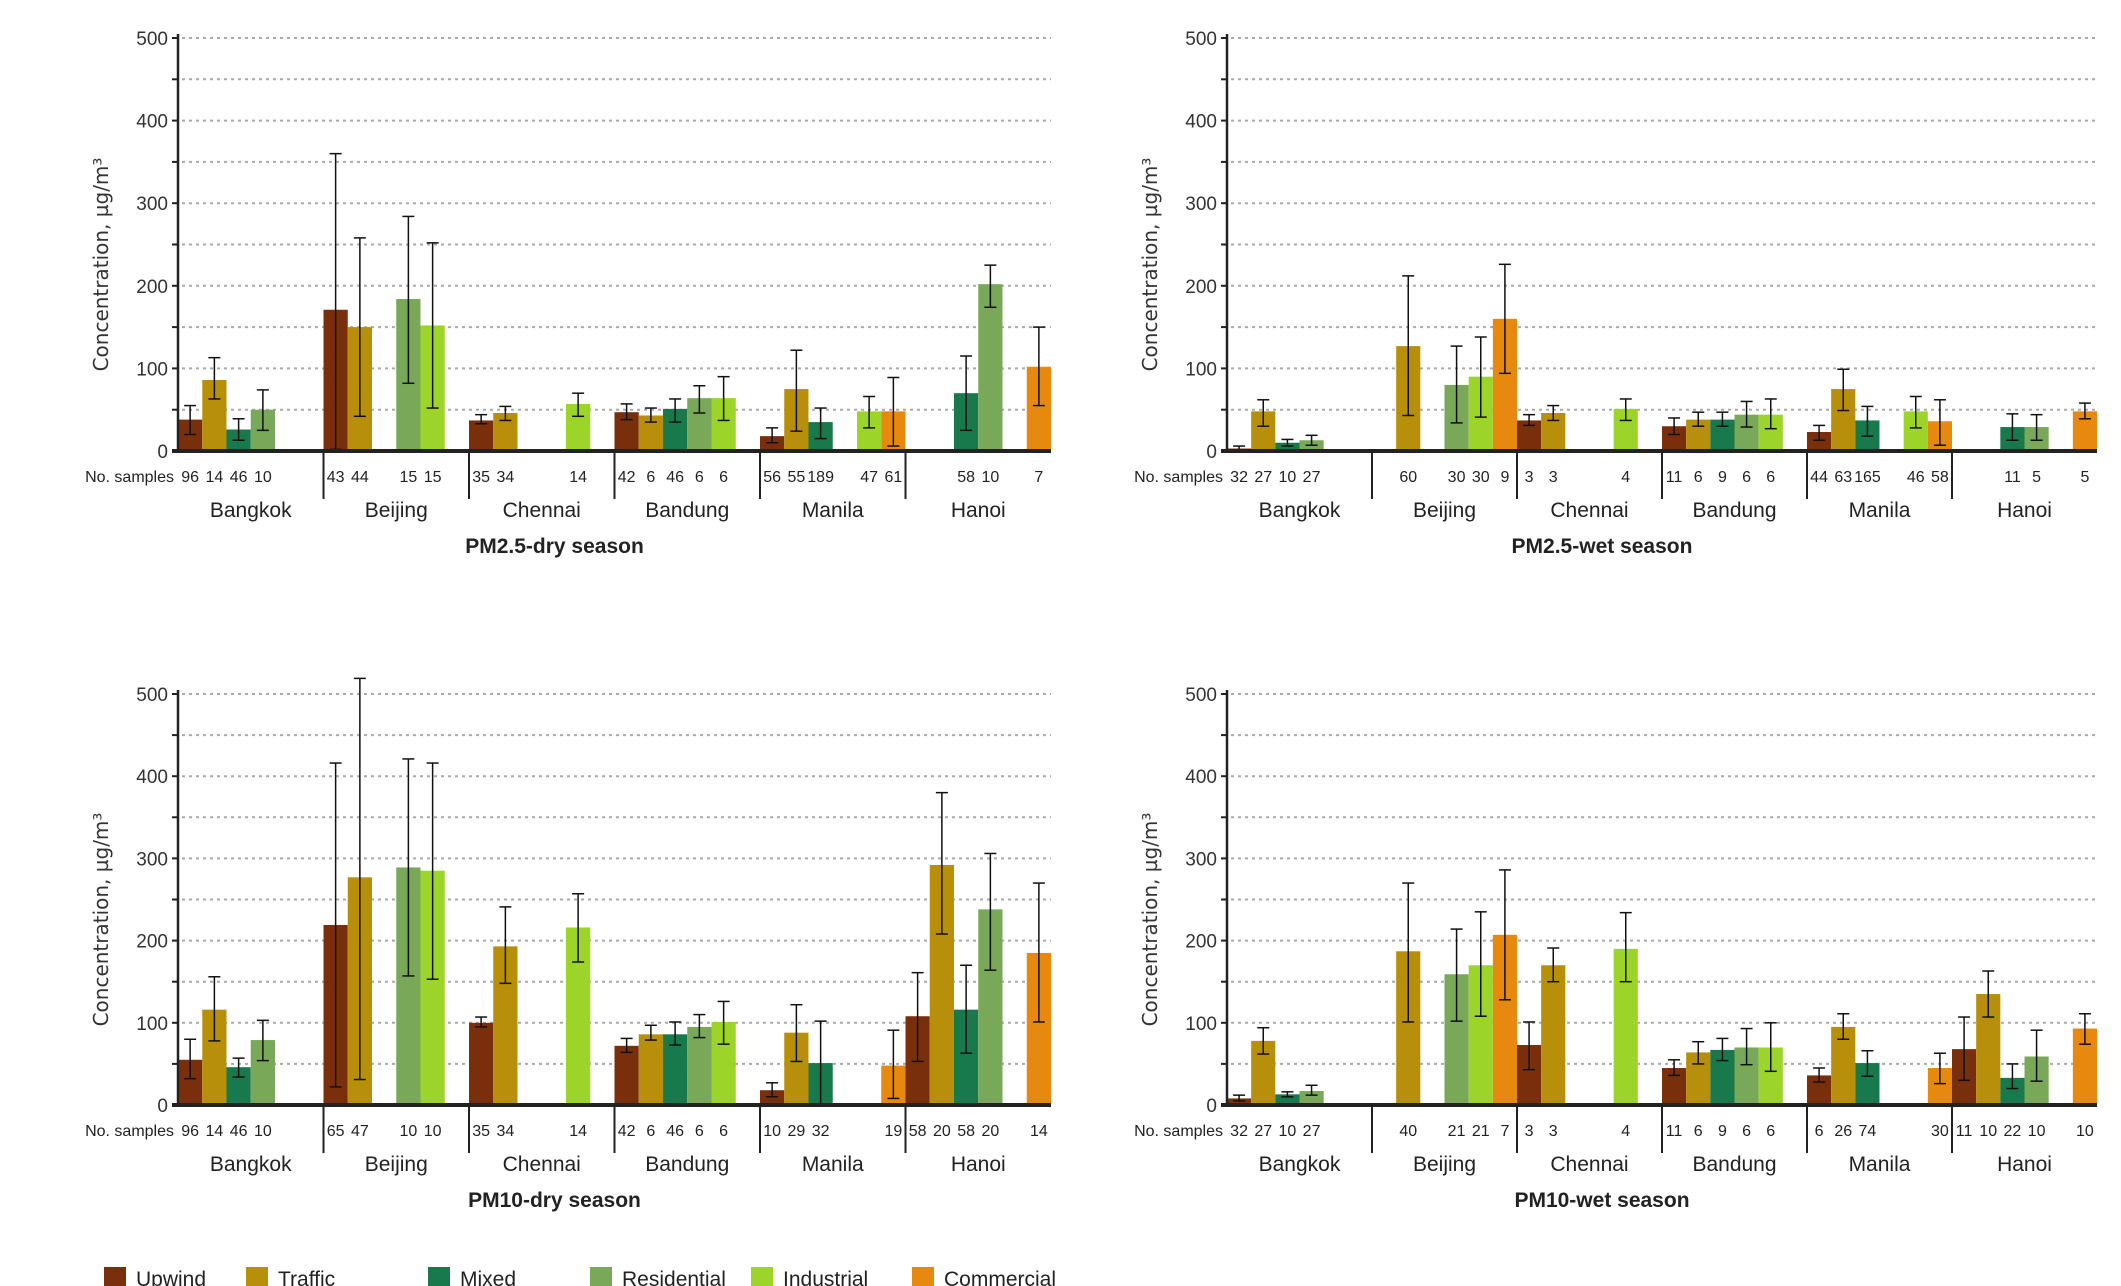 The height and width of the screenshot is (1286, 2121). What do you see at coordinates (171, 1277) in the screenshot?
I see `legend-label: Upwind` at bounding box center [171, 1277].